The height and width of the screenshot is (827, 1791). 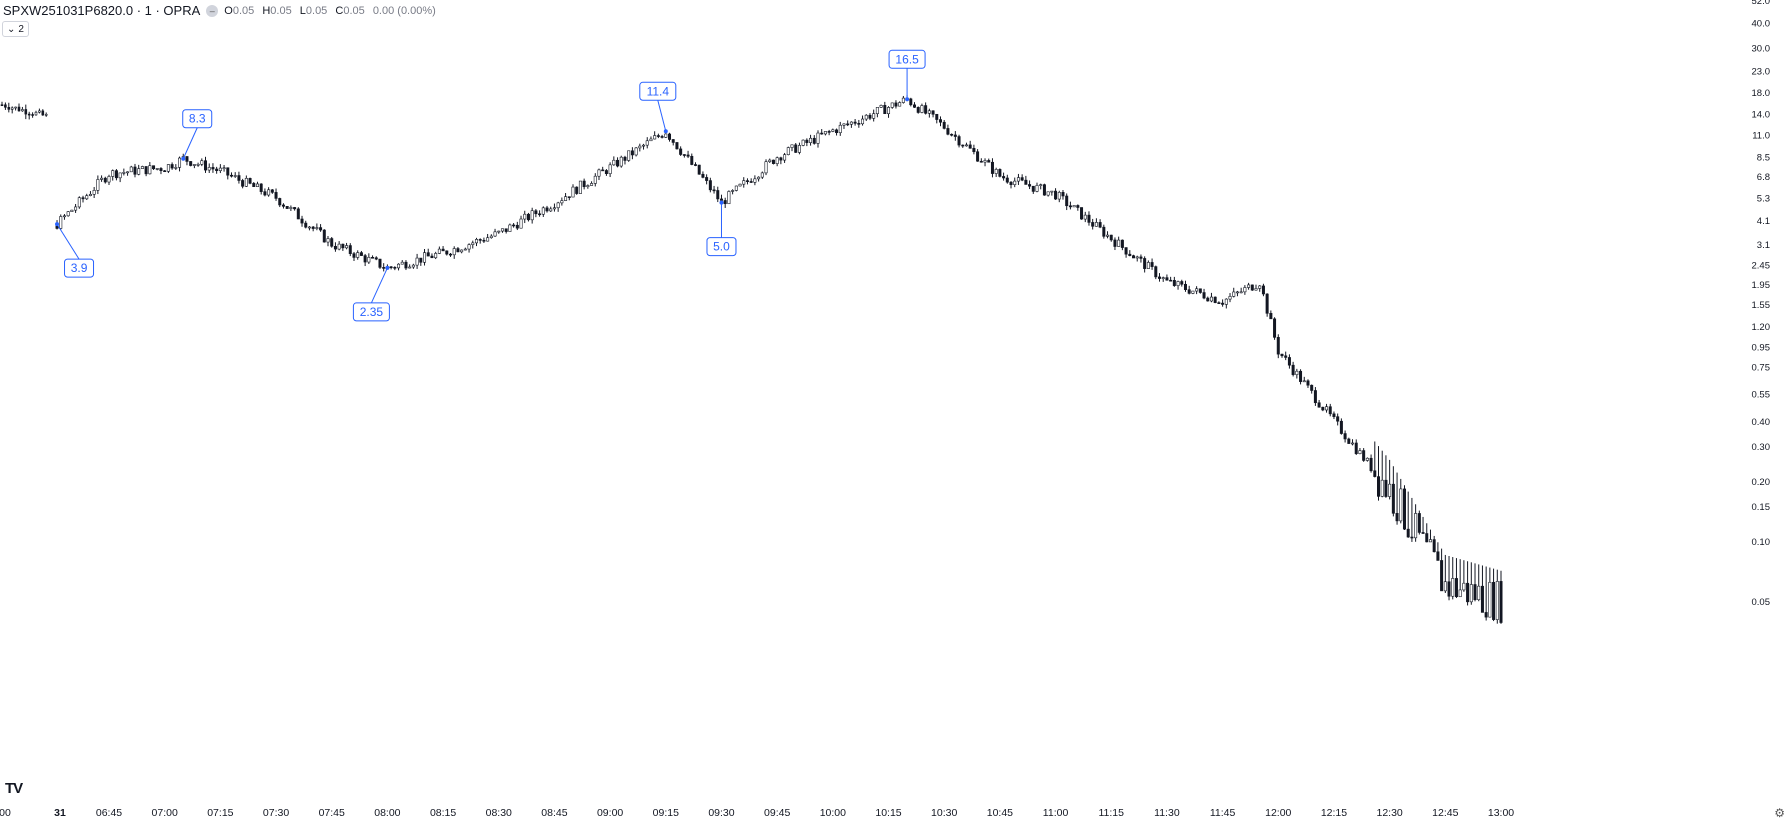 I want to click on time-tick-label: 08:15, so click(x=443, y=813).